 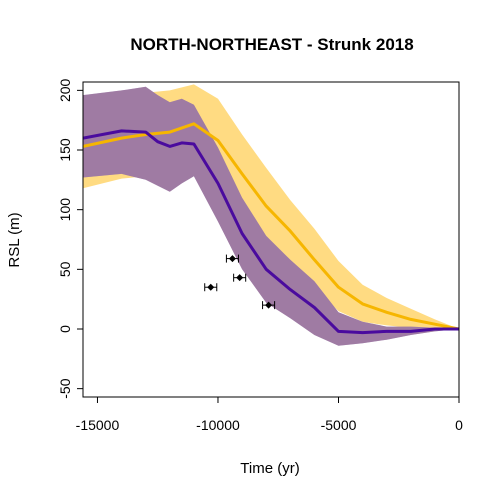 I want to click on x-axis: -15000 -10000 -5000 0, so click(x=269, y=415).